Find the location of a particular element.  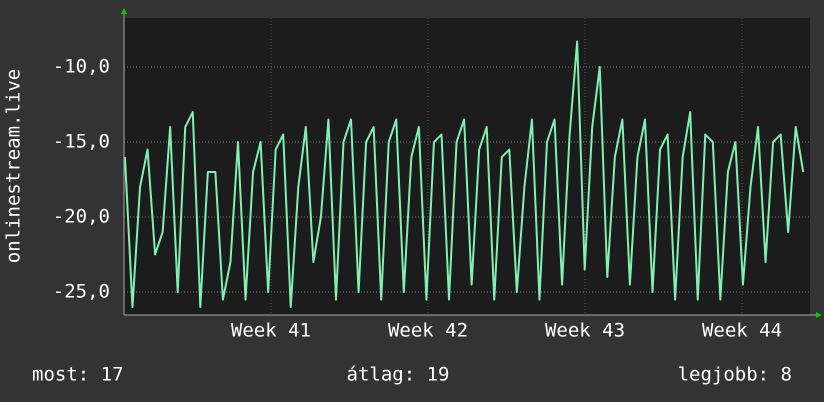

x-tick-label: Week 42 is located at coordinates (428, 331).